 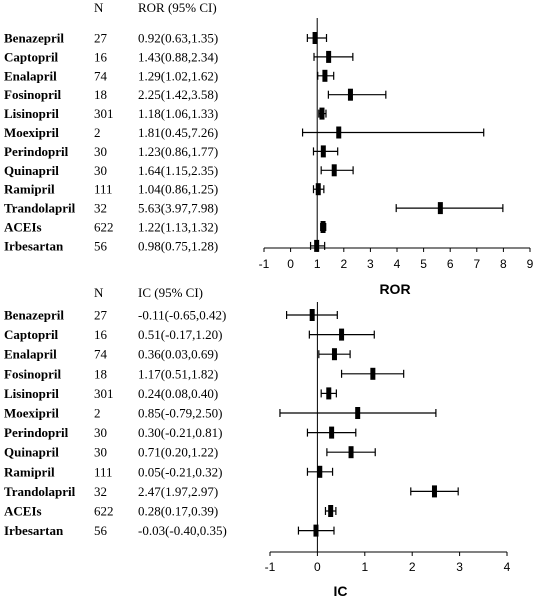 I want to click on n-column-header: N, so click(x=99, y=7).